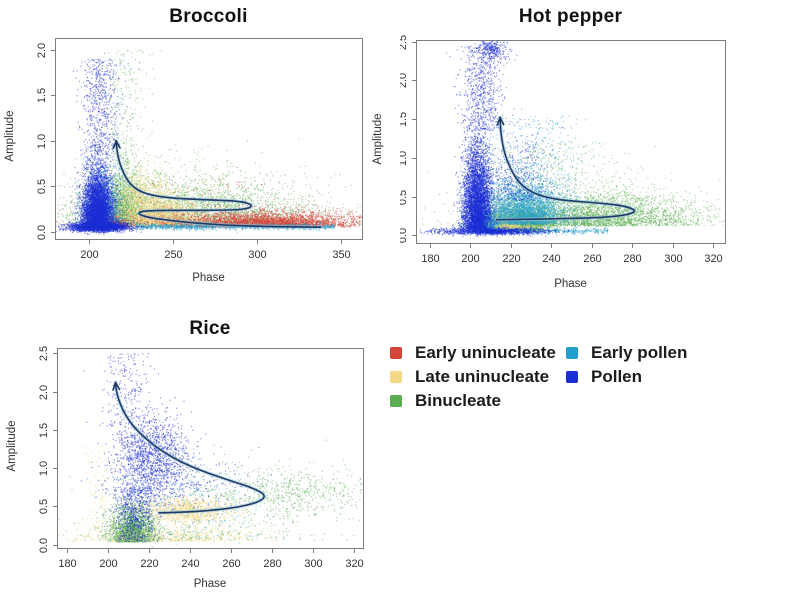 This screenshot has height=608, width=800. What do you see at coordinates (572, 377) in the screenshot?
I see `pollen-swatch-icon` at bounding box center [572, 377].